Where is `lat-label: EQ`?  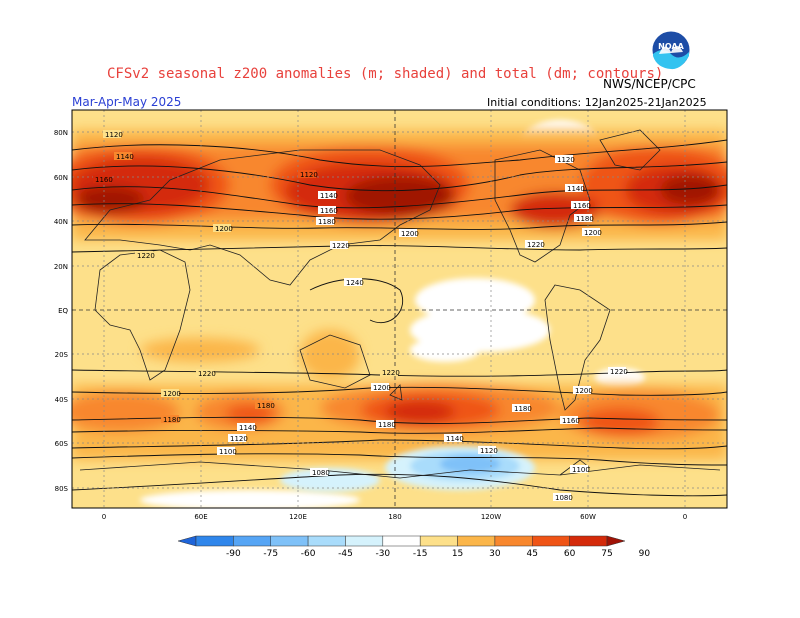 lat-label: EQ is located at coordinates (63, 311).